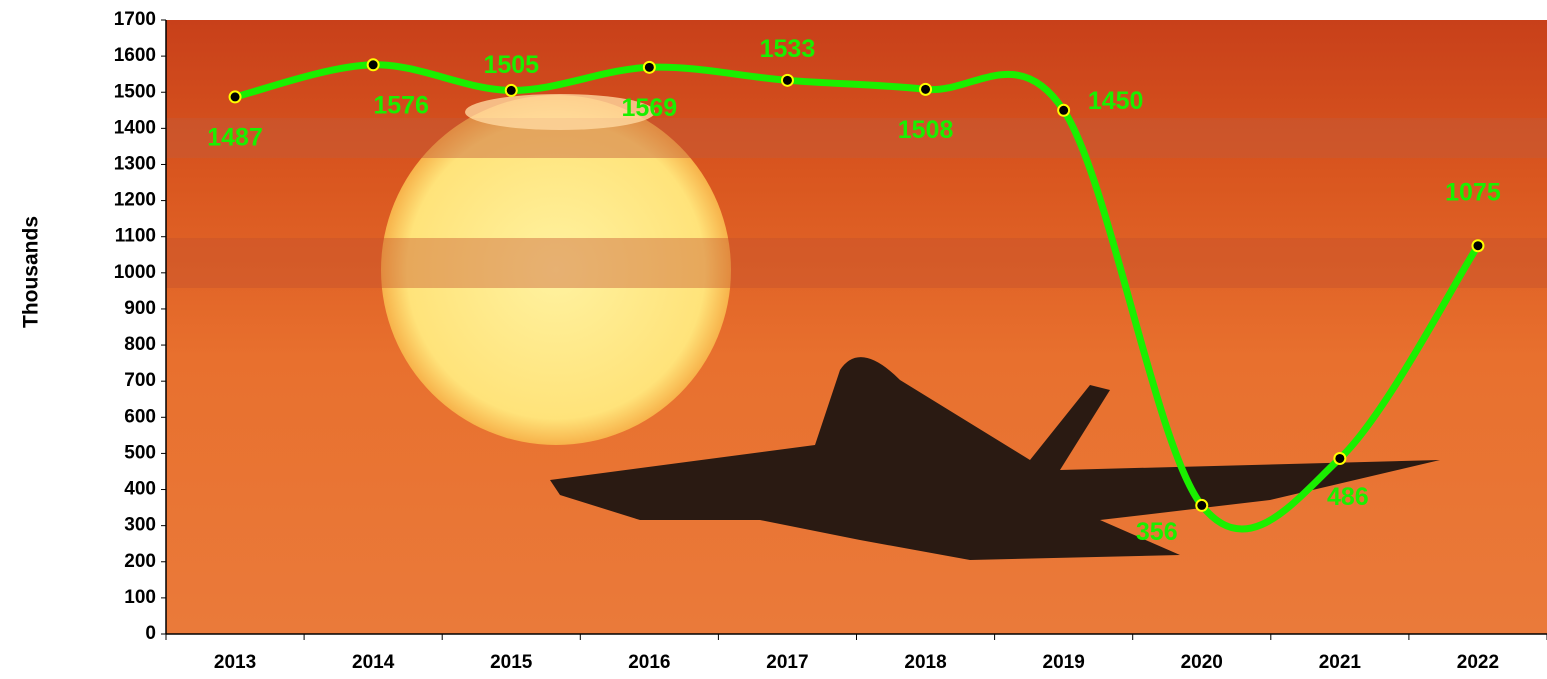 This screenshot has width=1547, height=679. Describe the element at coordinates (140, 344) in the screenshot. I see `y-tick-label: 800` at that location.